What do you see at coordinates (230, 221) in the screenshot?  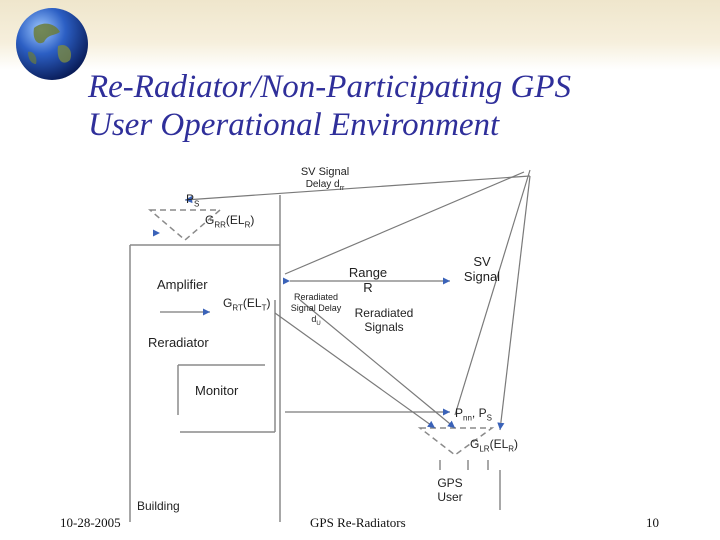 I see `grr-label: GRR(ELR)` at bounding box center [230, 221].